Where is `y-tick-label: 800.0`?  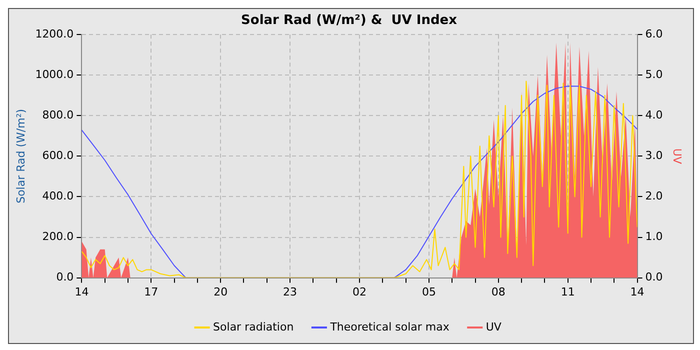
y-tick-label: 800.0 is located at coordinates (58, 115).